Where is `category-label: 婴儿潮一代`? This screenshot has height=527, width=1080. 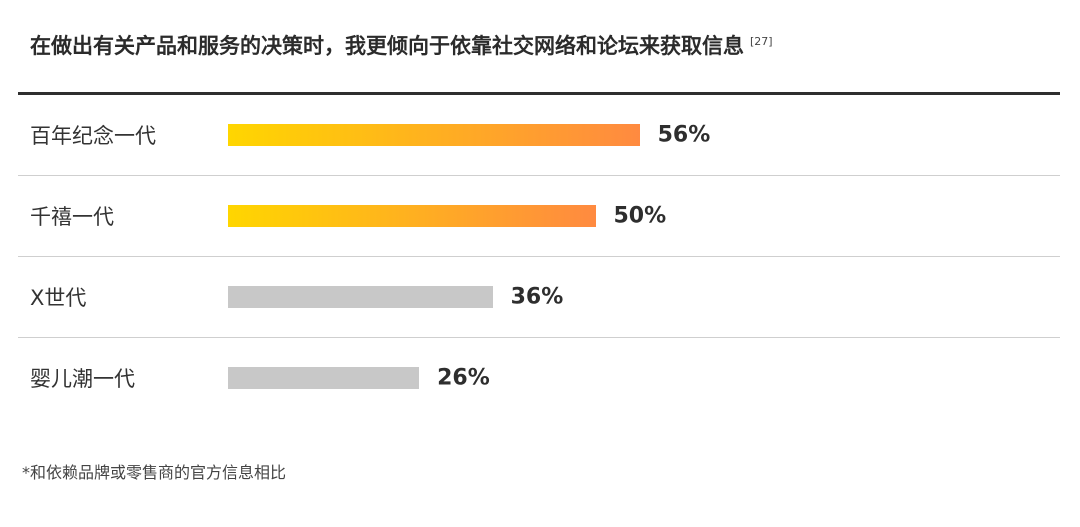
category-label: 婴儿潮一代 is located at coordinates (82, 379).